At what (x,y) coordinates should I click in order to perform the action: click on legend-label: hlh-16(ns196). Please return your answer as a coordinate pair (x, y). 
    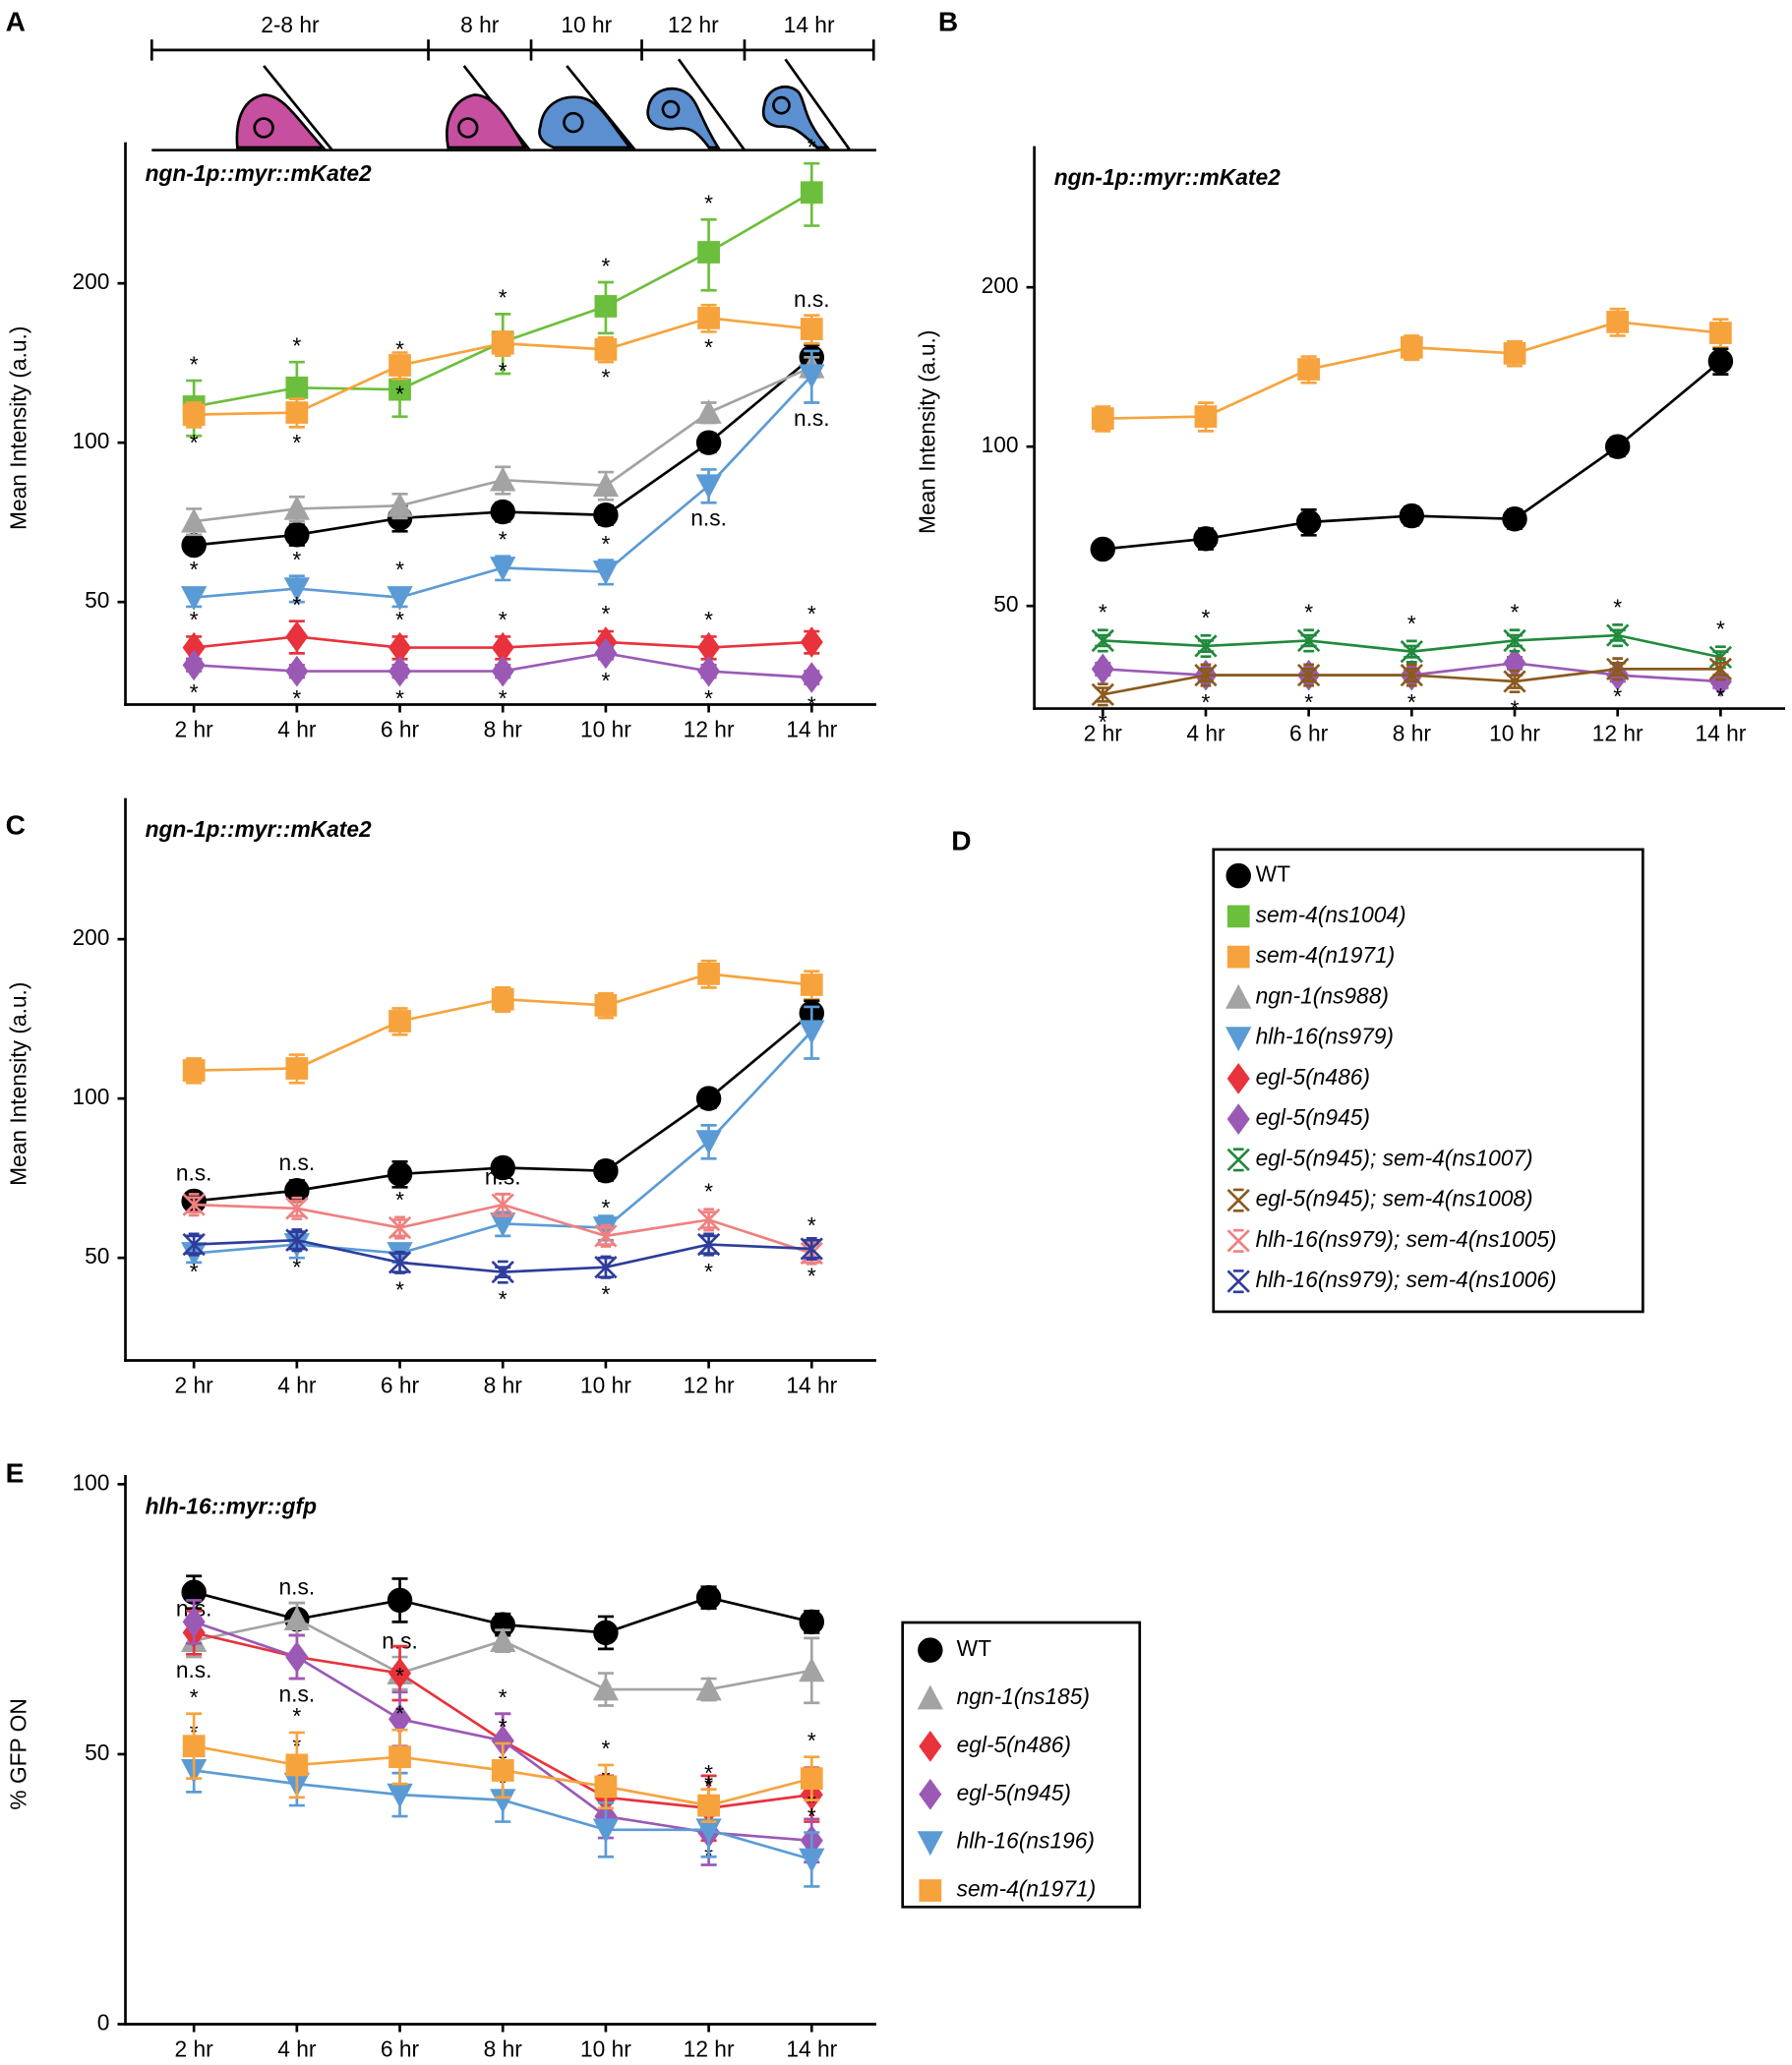
    Looking at the image, I should click on (1026, 1841).